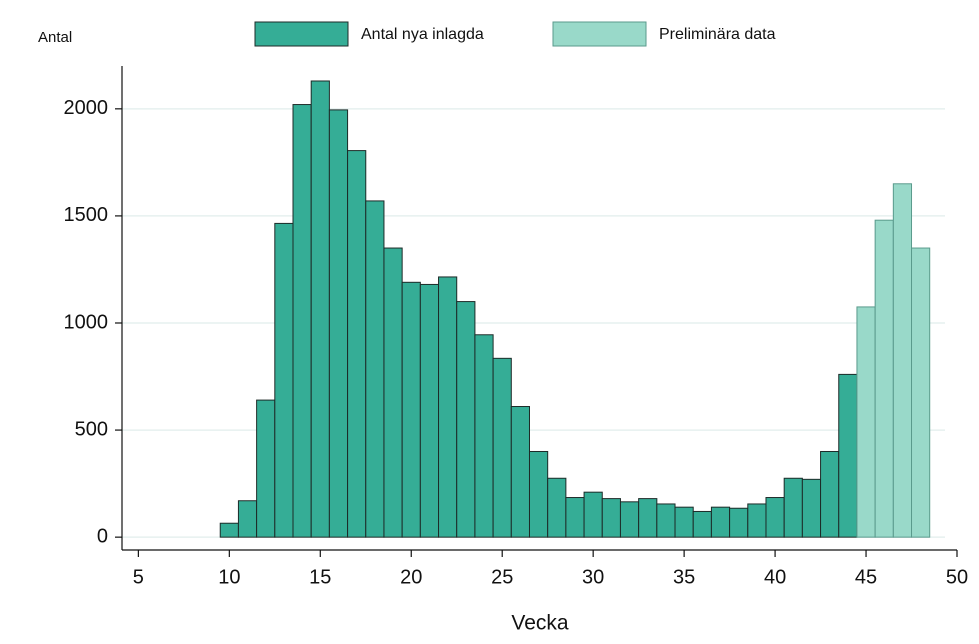 This screenshot has width=979, height=644. I want to click on x-tick-label: 30, so click(593, 577).